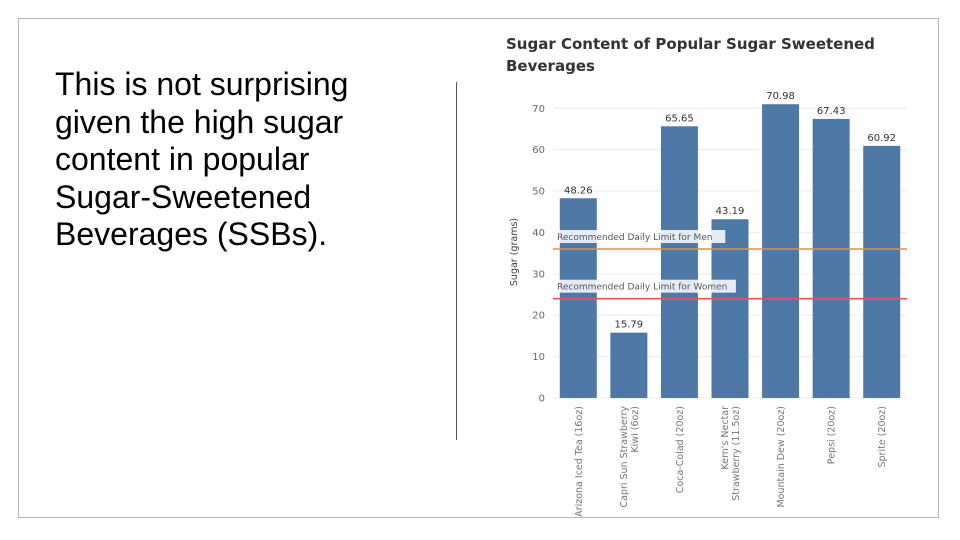  What do you see at coordinates (538, 109) in the screenshot?
I see `y-tick-label: 70` at bounding box center [538, 109].